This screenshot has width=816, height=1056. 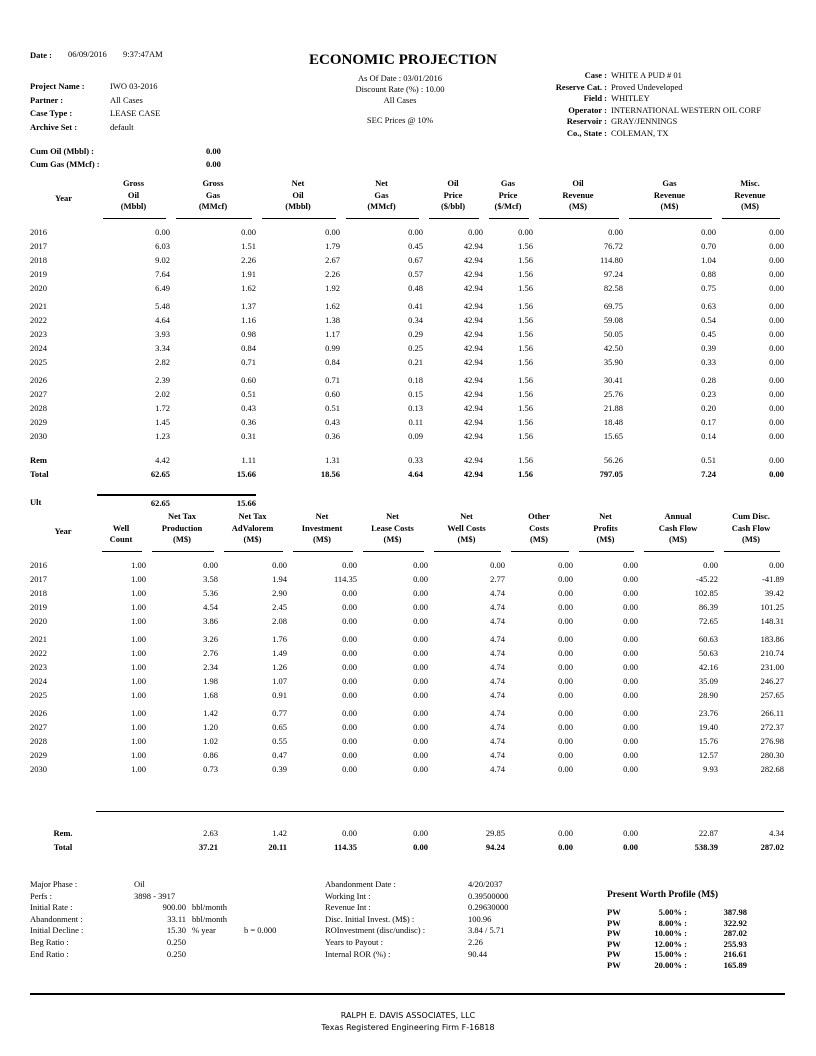 What do you see at coordinates (407, 448) in the screenshot?
I see `group-gap` at bounding box center [407, 448].